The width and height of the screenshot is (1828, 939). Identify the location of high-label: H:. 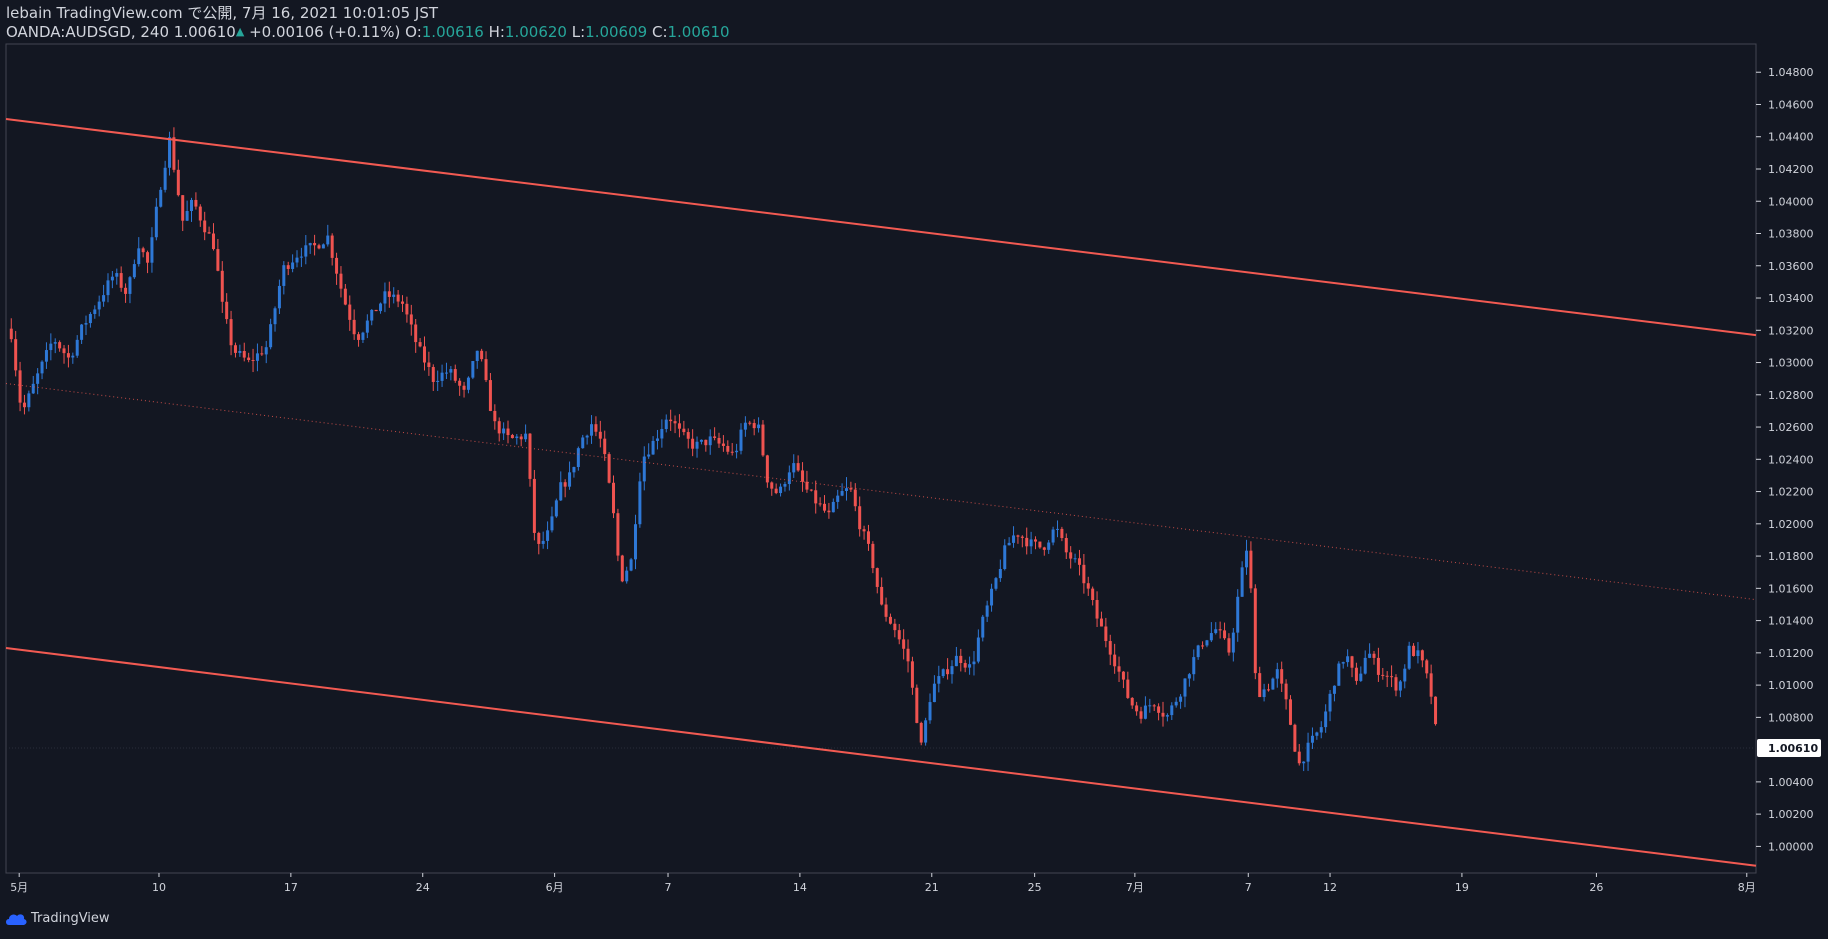
(496, 32).